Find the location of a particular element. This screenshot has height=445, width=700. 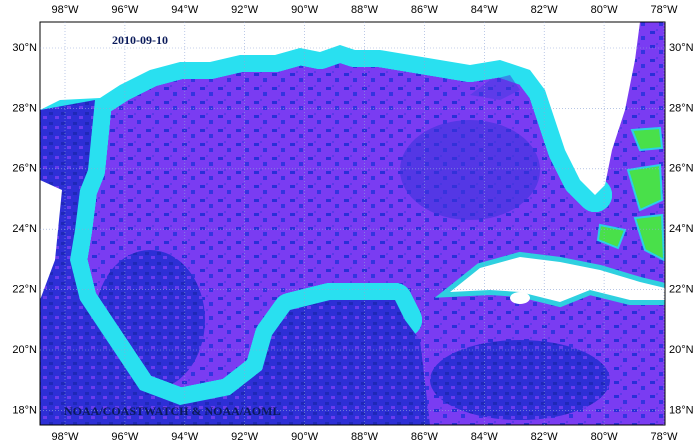

latitude-label-right: 22°N is located at coordinates (681, 290).